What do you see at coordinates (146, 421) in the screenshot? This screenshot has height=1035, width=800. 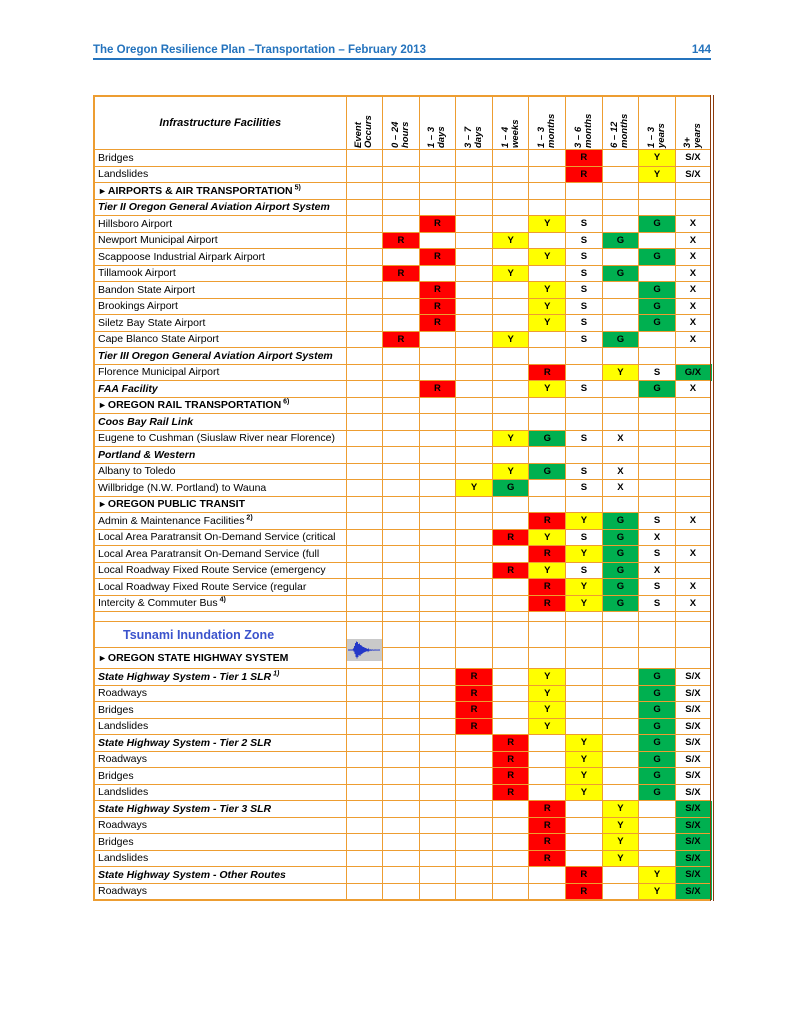 I see `facility-label-text: Coos Bay Rail Link` at bounding box center [146, 421].